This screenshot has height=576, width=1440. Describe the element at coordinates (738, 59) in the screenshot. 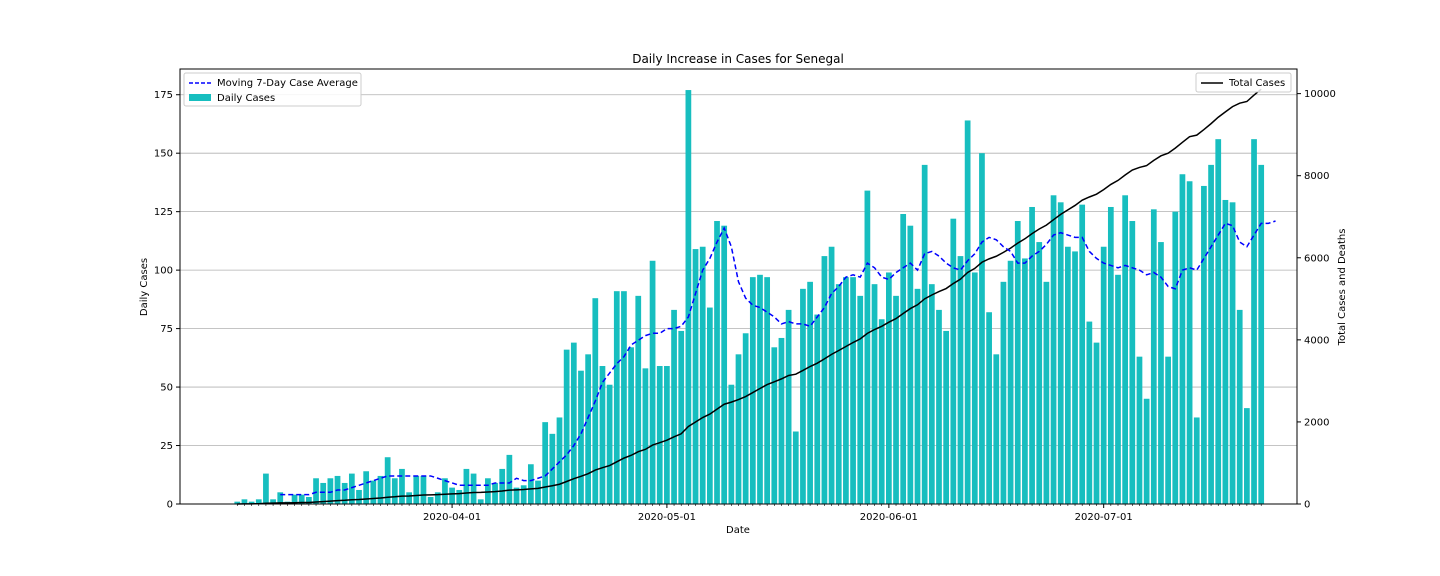

I see `chart-title: Daily Increase in Cases for Senegal` at that location.